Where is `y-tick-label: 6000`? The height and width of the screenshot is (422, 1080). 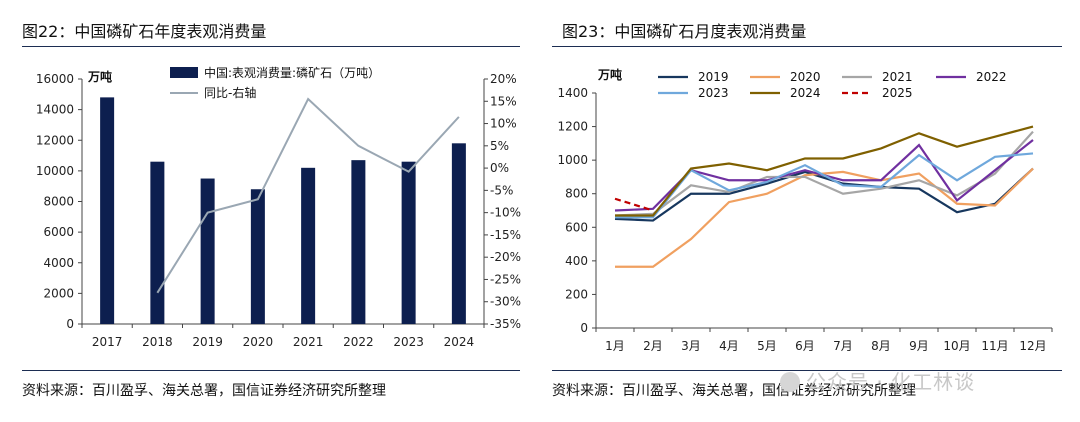 y-tick-label: 6000 is located at coordinates (58, 232).